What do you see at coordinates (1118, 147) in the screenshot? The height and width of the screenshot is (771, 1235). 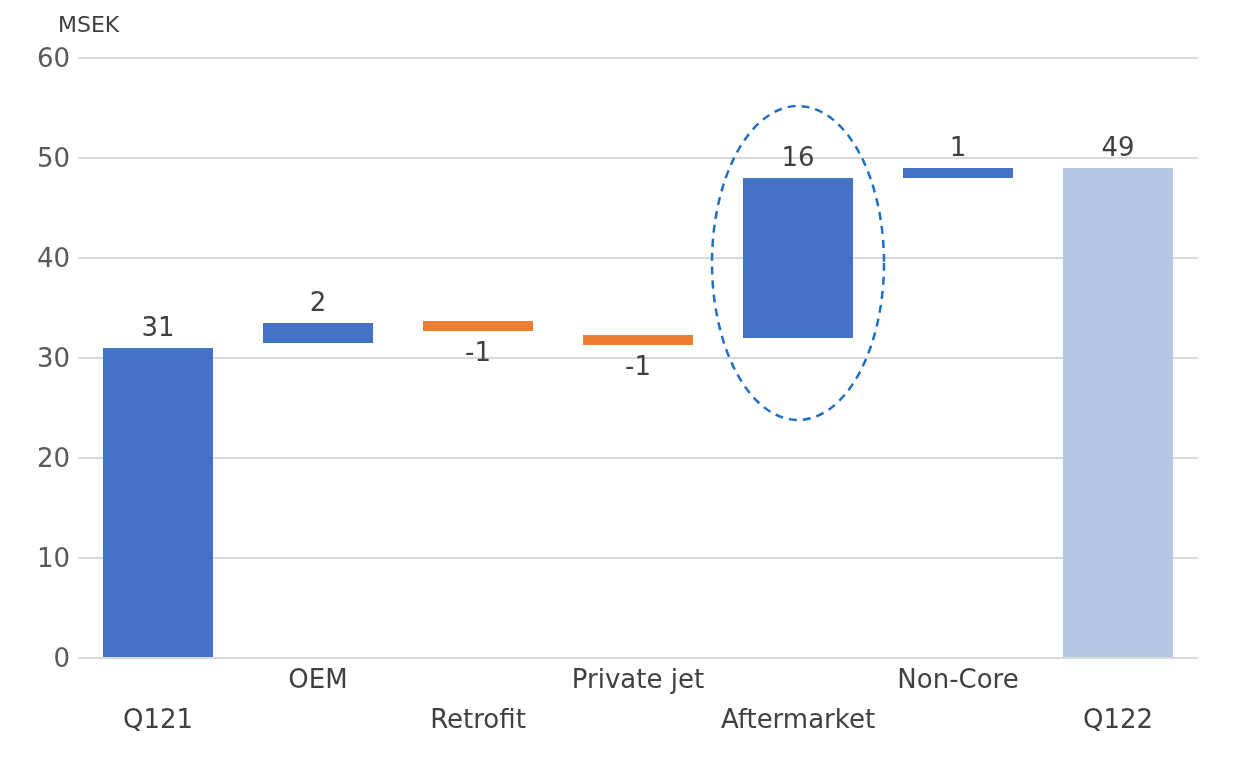 I see `data-label: 49` at bounding box center [1118, 147].